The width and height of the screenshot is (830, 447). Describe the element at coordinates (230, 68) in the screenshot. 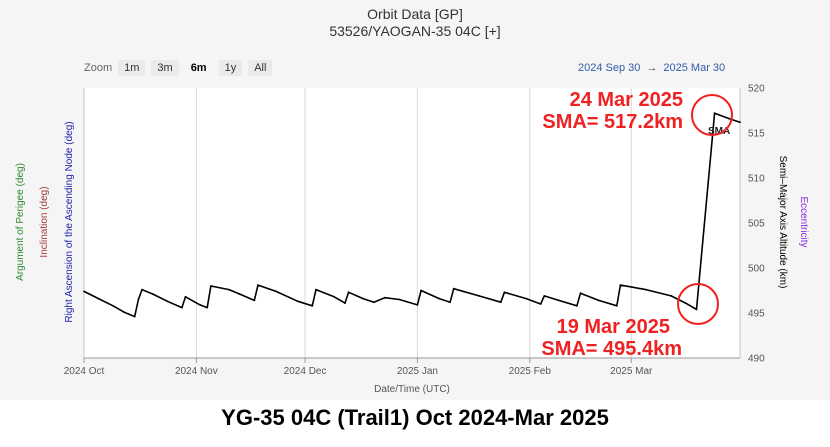

I see `zoom-1y-button: 1y` at that location.